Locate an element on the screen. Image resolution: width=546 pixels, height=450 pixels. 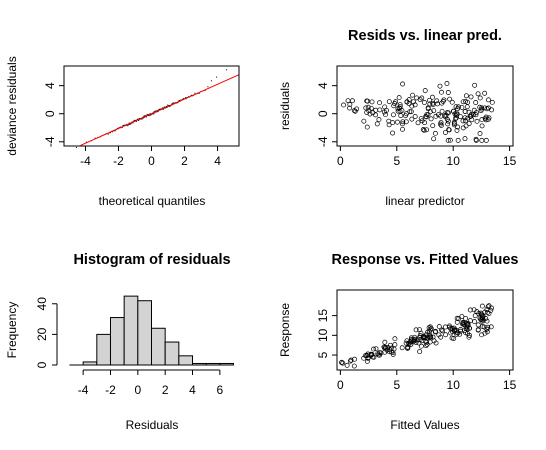
fit-x-axis-label: Fitted Values is located at coordinates (424, 425).